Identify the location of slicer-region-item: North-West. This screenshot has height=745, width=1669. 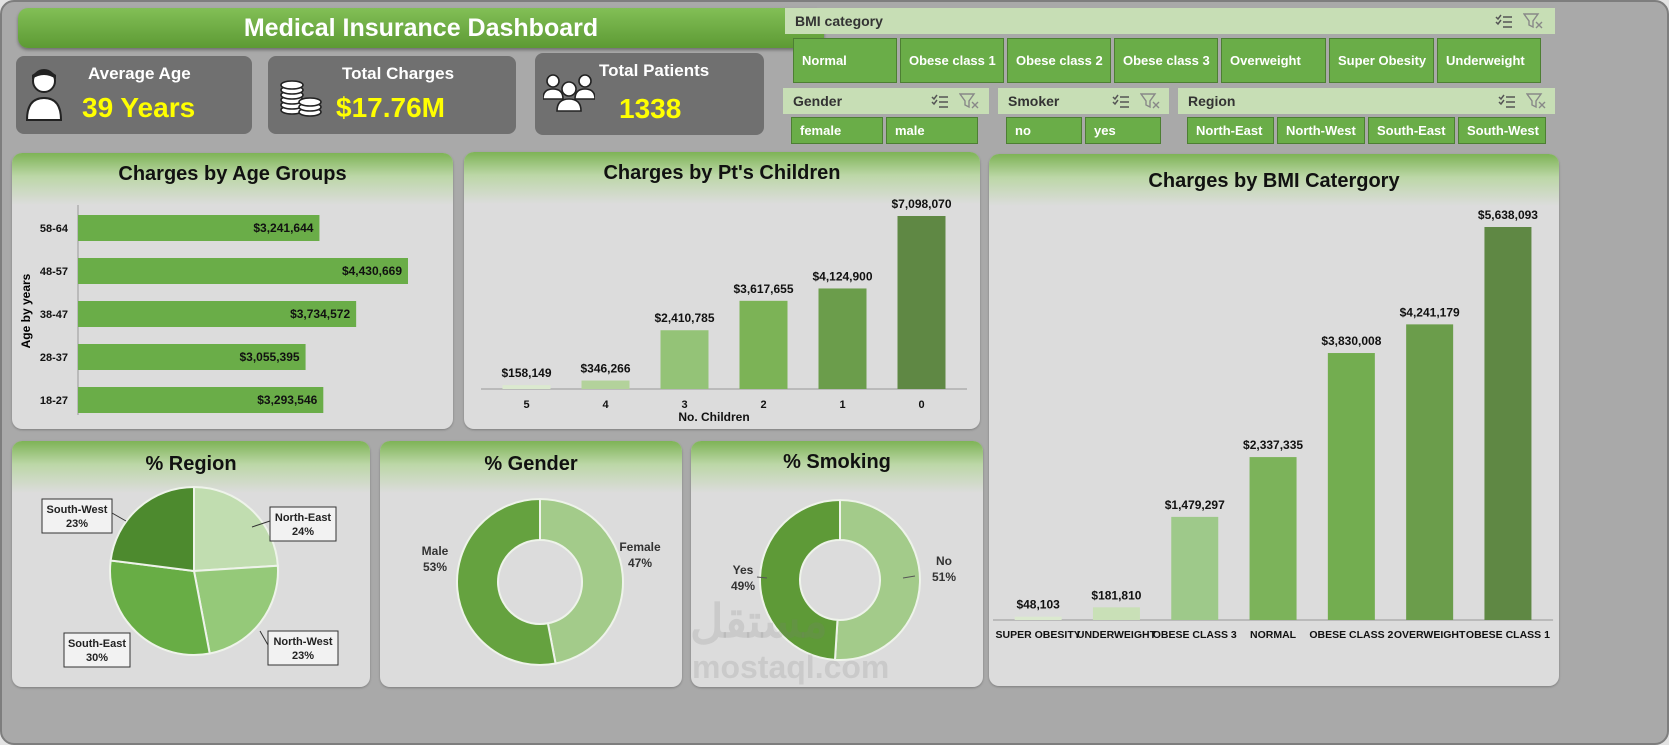
(1321, 130).